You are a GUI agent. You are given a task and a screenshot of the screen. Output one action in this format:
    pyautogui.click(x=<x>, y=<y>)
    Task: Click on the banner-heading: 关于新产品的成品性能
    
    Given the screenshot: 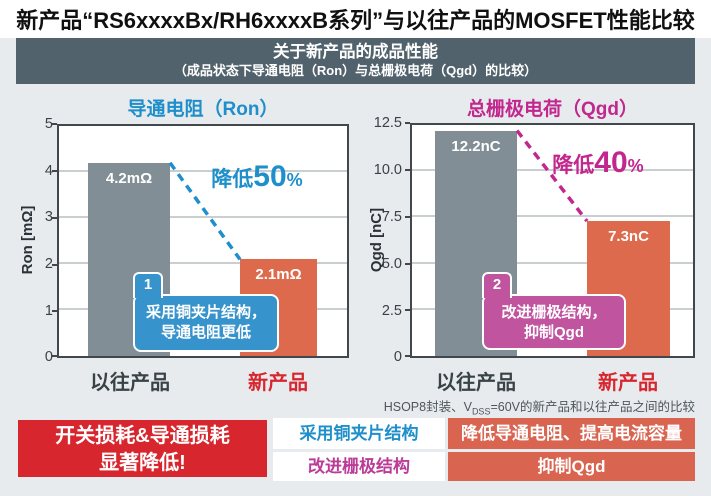 What is the action you would take?
    pyautogui.click(x=355, y=52)
    